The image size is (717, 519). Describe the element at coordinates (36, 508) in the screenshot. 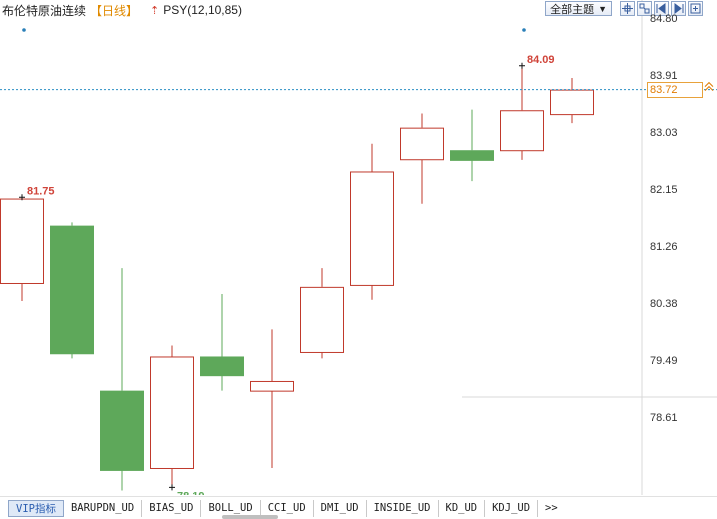

I see `tab-vip: VIP指标` at that location.